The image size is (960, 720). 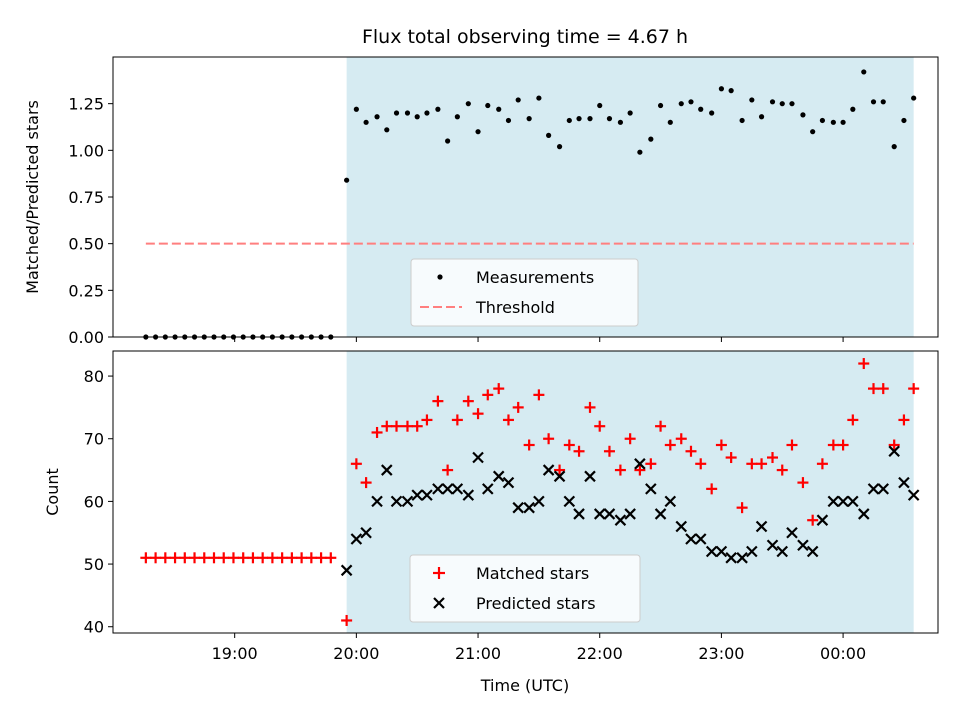 What do you see at coordinates (536, 603) in the screenshot?
I see `legend-predicted-label: Predicted stars` at bounding box center [536, 603].